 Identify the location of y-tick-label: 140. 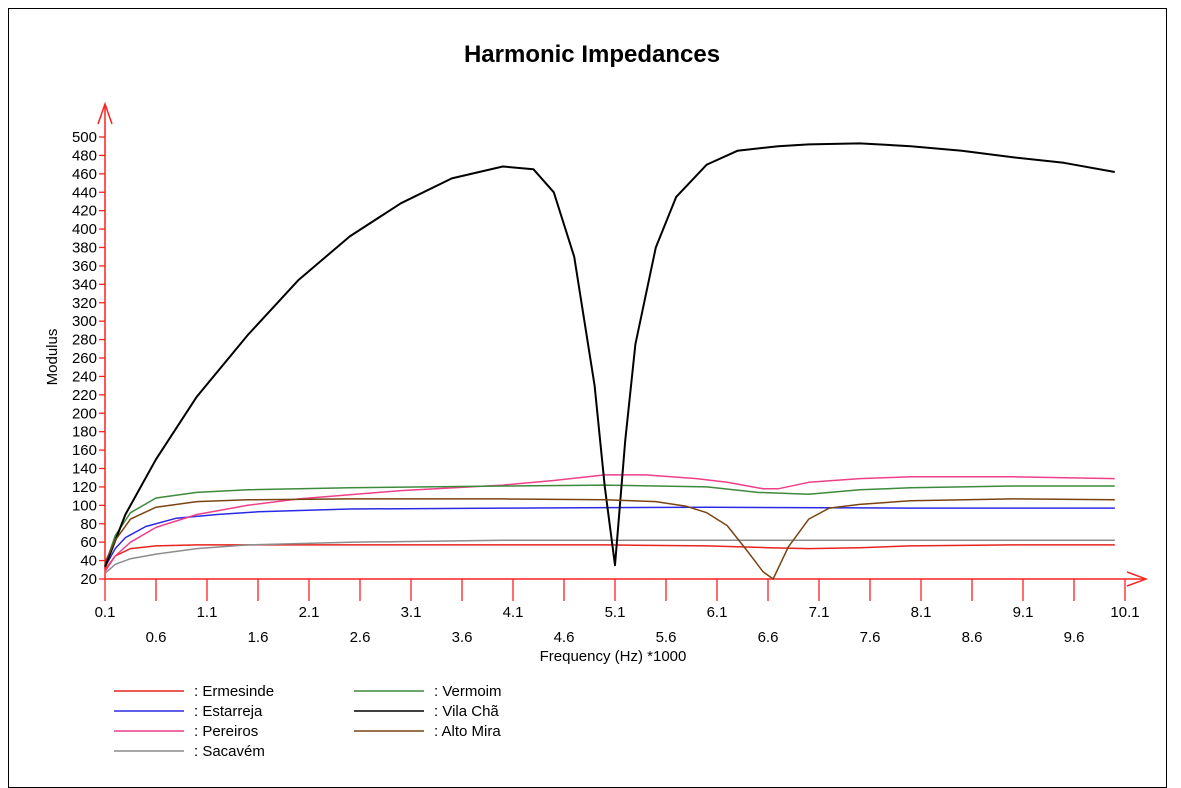
(84, 469).